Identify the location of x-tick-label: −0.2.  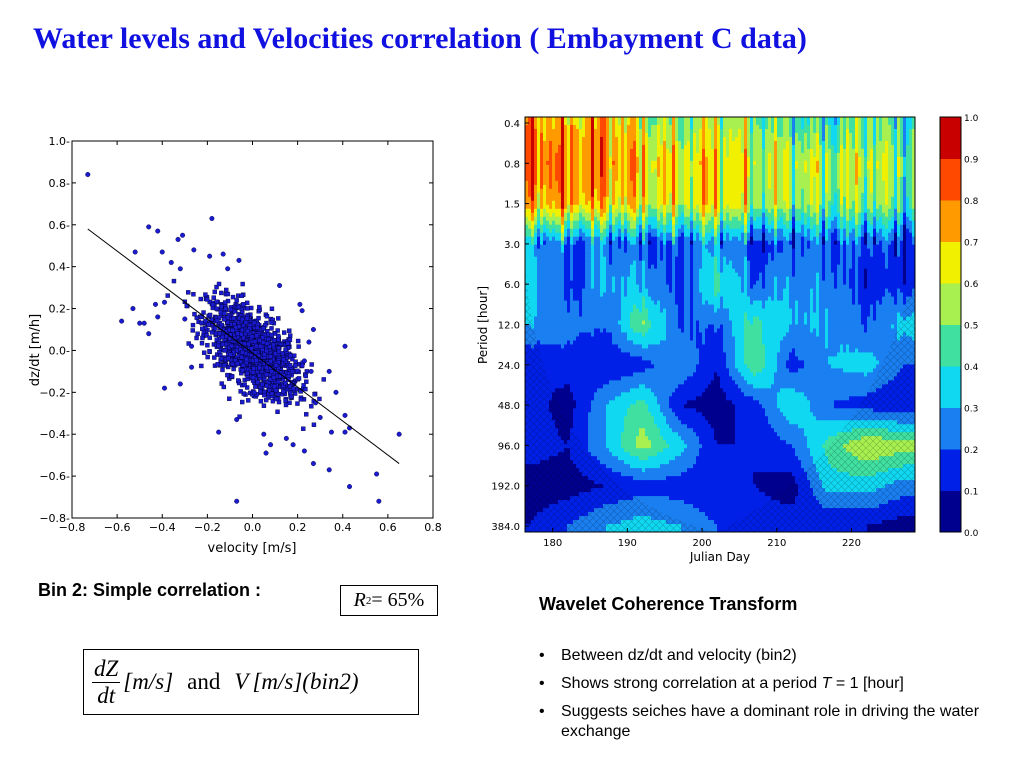
(207, 527).